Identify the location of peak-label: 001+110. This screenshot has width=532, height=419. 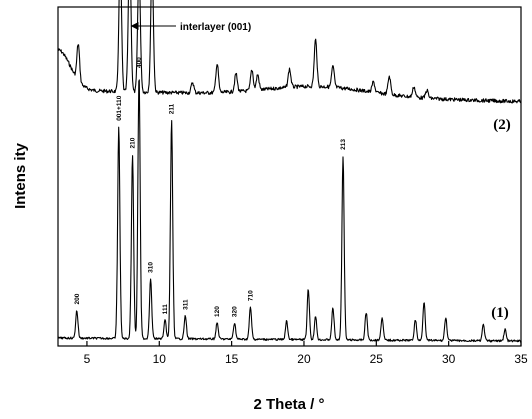
(119, 108).